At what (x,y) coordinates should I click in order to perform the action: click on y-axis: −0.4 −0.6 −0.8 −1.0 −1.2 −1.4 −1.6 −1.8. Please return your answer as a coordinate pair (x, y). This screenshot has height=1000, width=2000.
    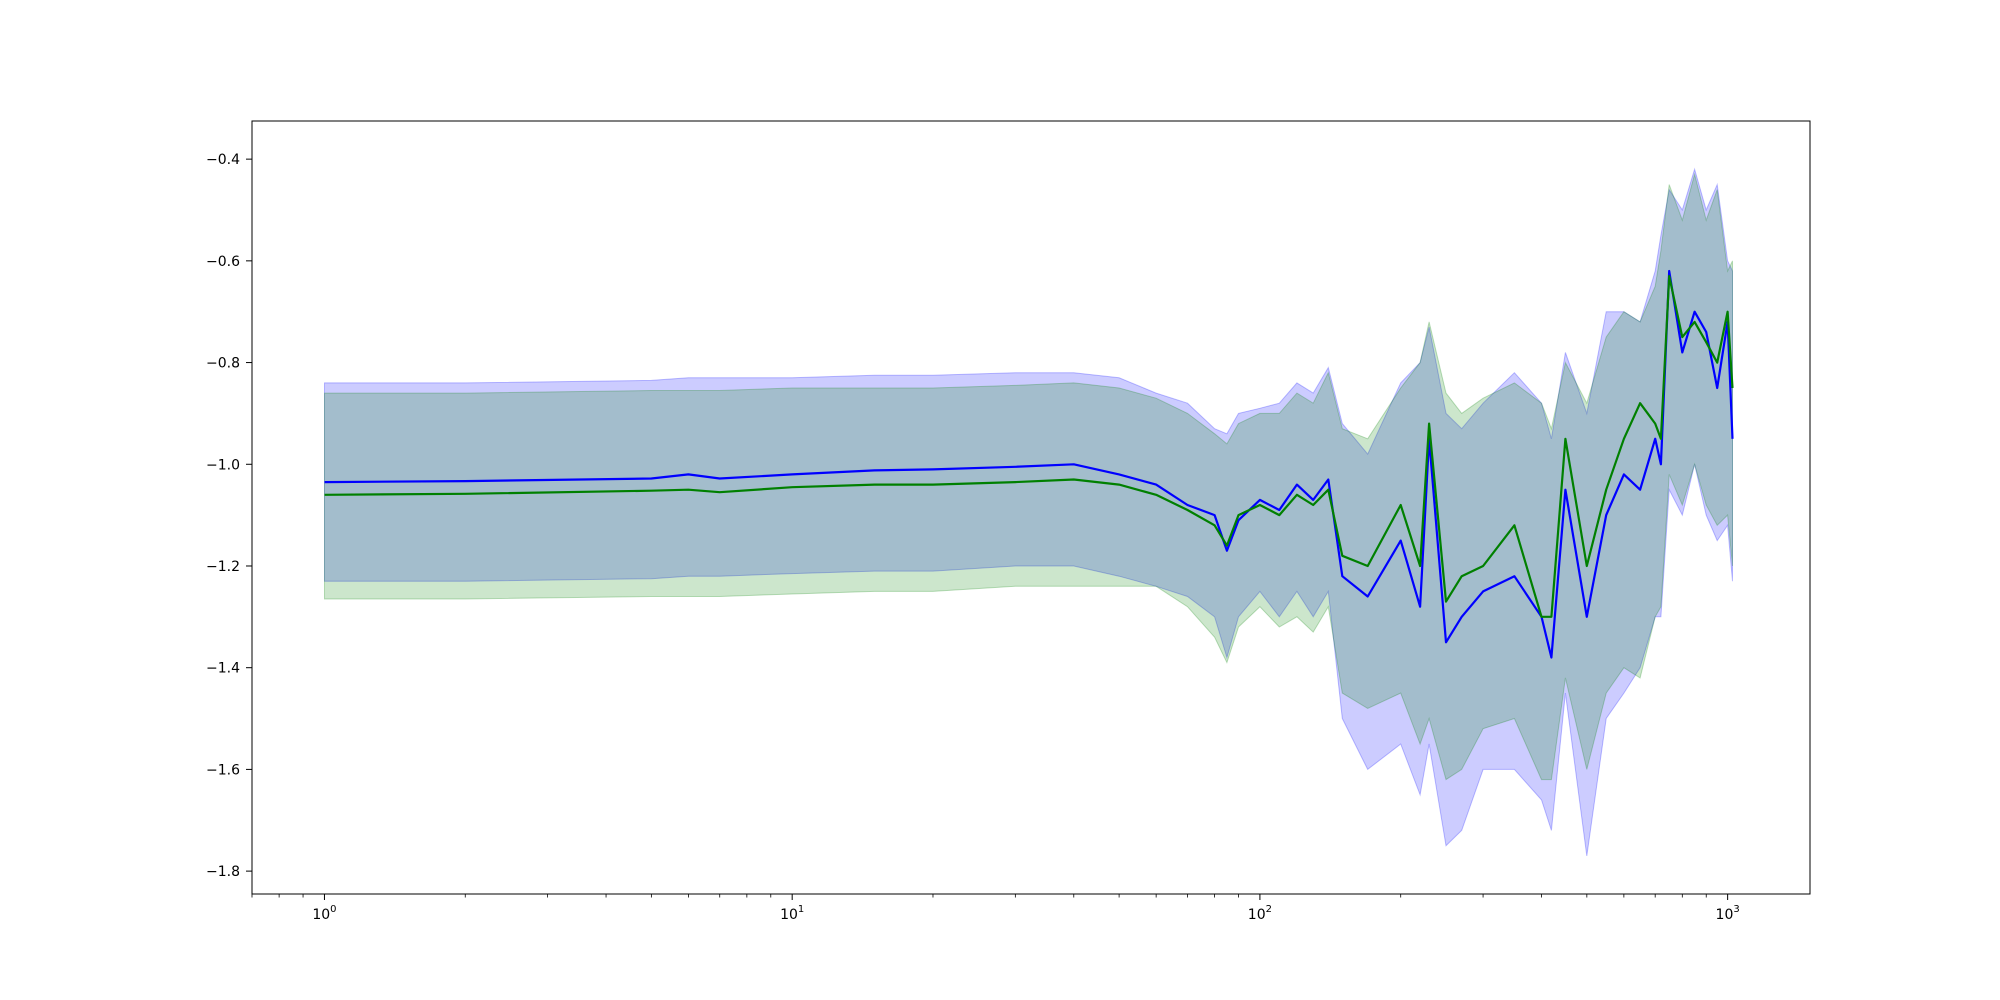
    Looking at the image, I should click on (229, 516).